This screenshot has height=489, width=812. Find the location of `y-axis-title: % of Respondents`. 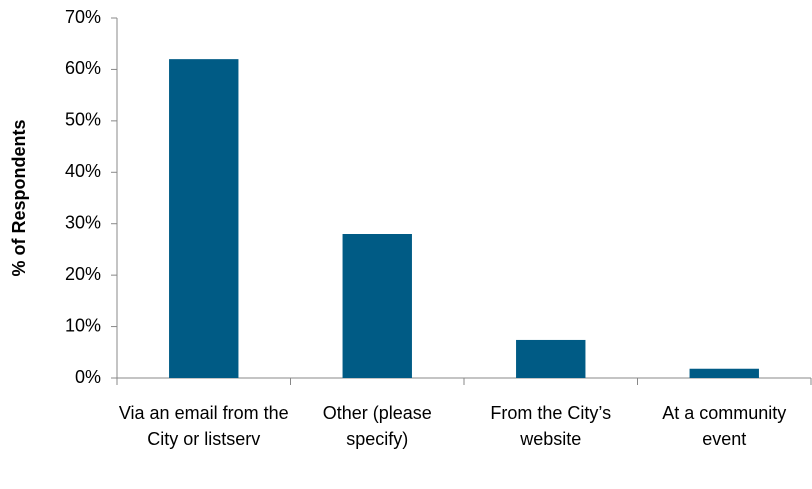

y-axis-title: % of Respondents is located at coordinates (19, 197).